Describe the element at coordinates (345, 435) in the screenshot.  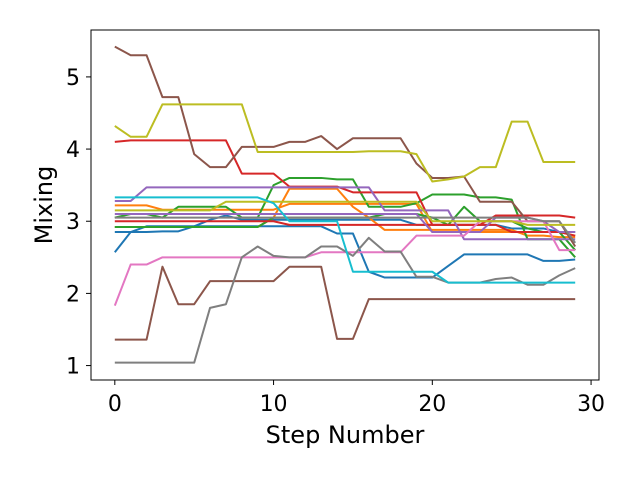
I see `x-axis-label: Step Number` at that location.